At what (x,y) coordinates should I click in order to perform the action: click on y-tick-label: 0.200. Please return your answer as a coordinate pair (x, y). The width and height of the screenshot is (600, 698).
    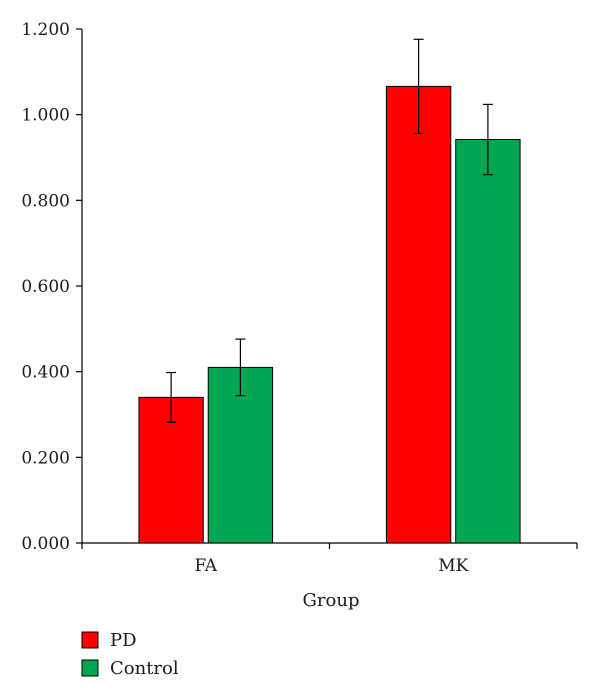
    Looking at the image, I should click on (45, 458).